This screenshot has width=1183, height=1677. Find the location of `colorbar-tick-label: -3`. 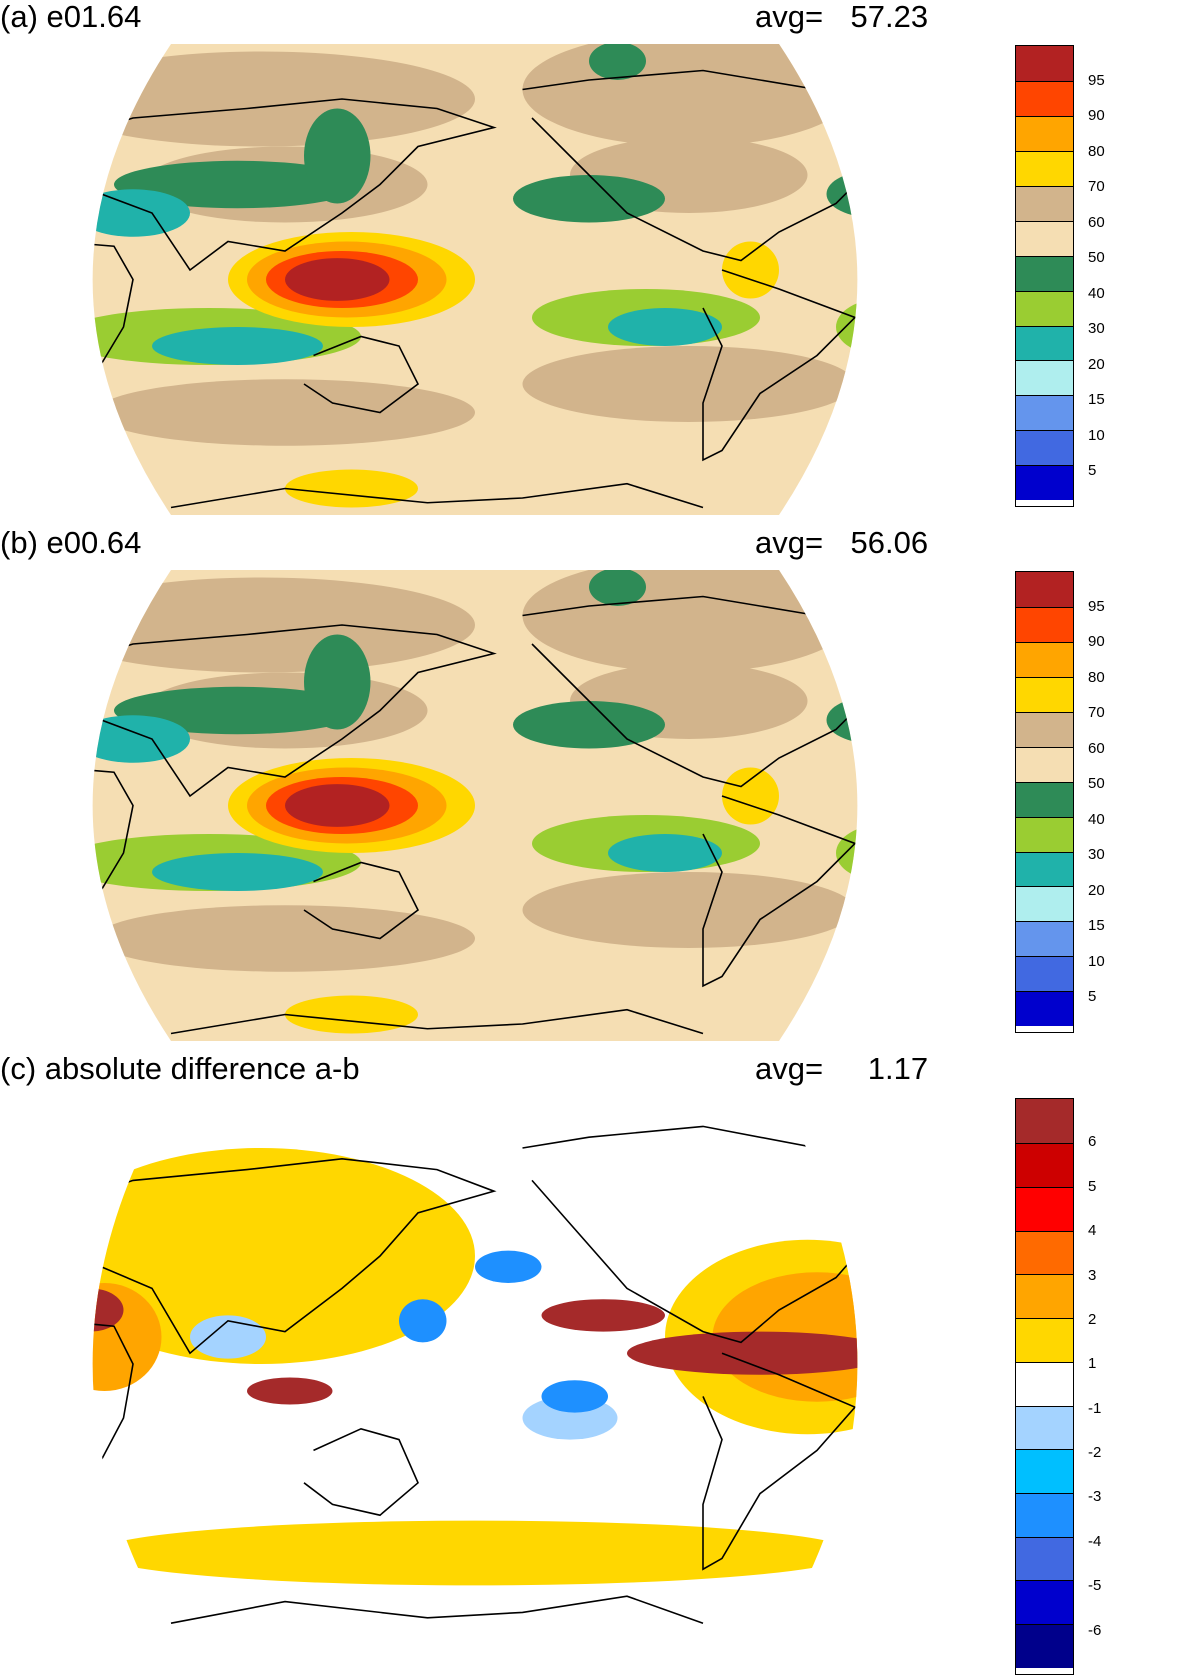

colorbar-tick-label: -3 is located at coordinates (1095, 1497).